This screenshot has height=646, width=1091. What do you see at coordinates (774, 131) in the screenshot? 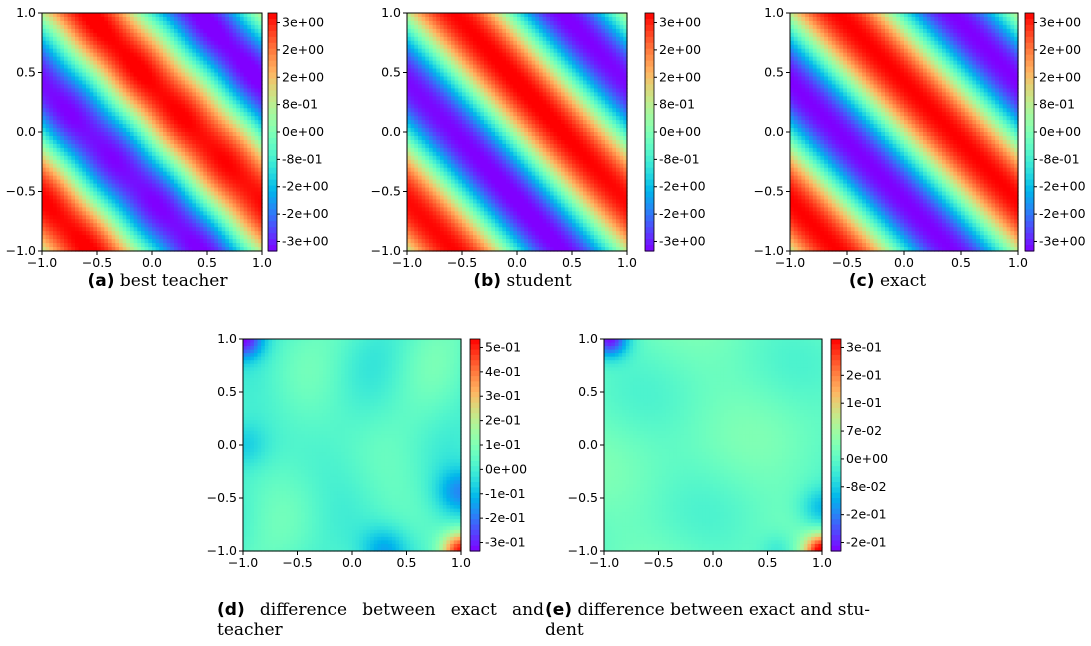
I see `y-tick-label-c: 0.0` at bounding box center [774, 131].